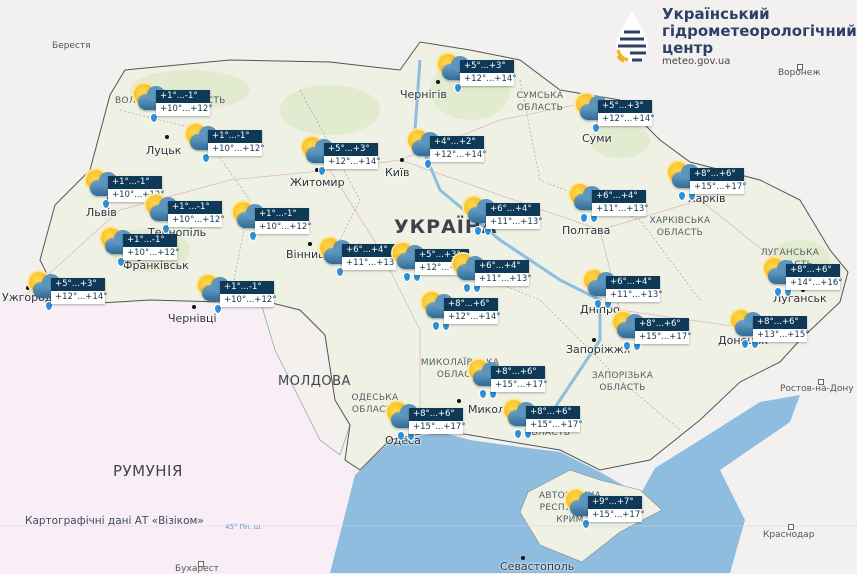 The width and height of the screenshot is (857, 574). I want to click on oblast-label-kherson: ОБЛАСТЬ, so click(547, 433).